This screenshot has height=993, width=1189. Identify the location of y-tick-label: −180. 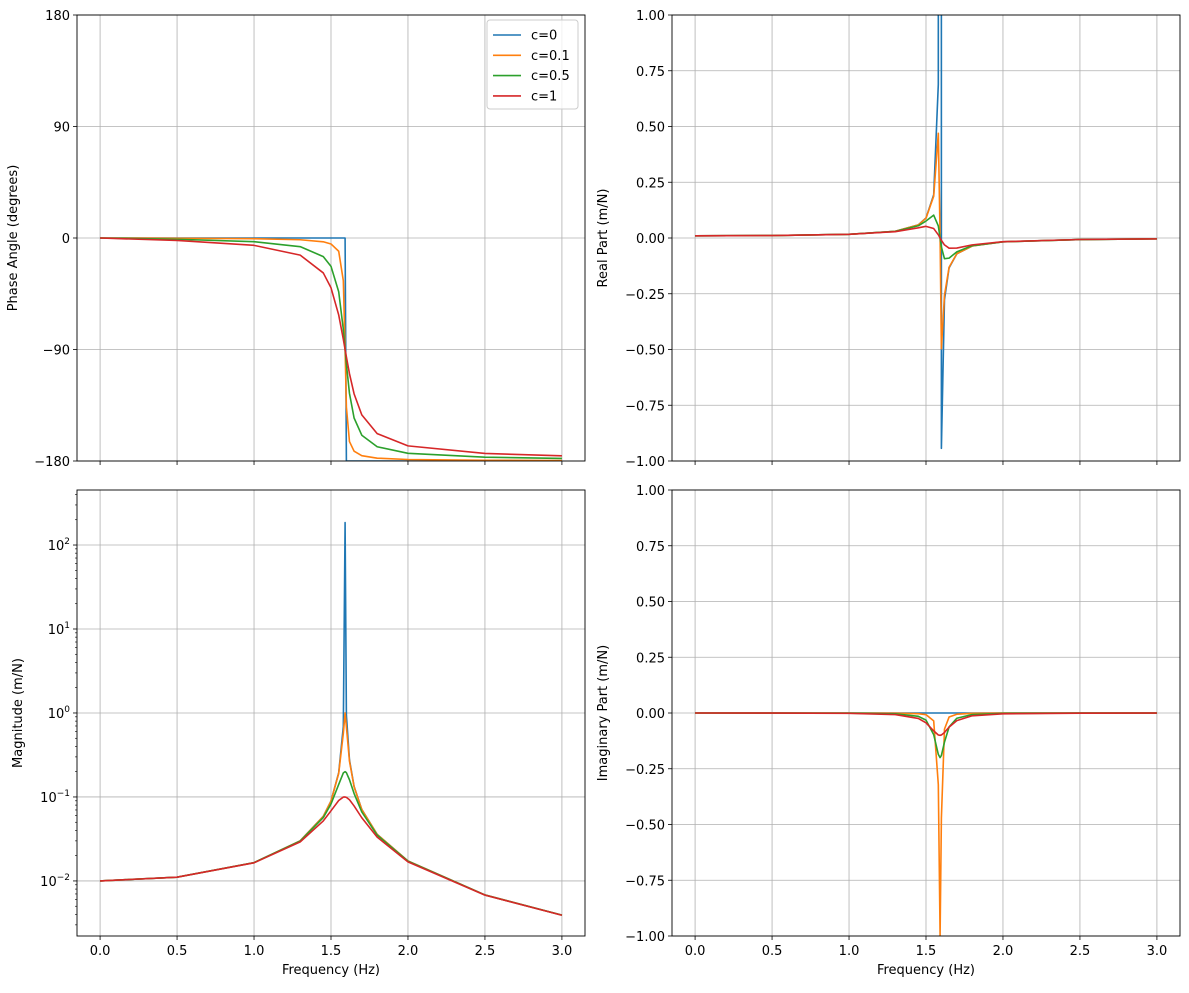
(52, 462).